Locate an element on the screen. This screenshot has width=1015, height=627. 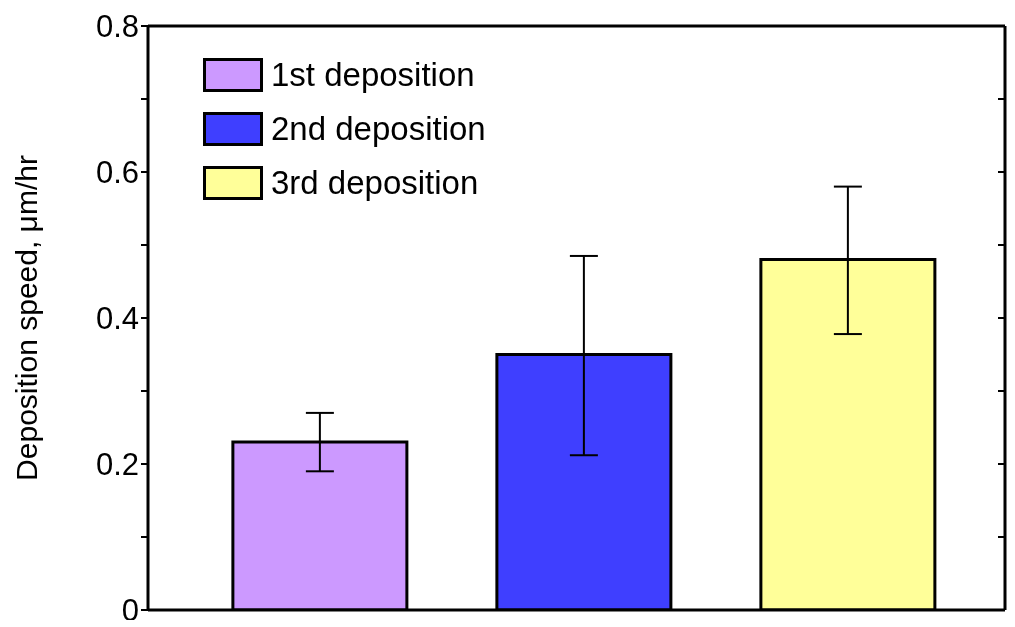
y-axis-title: Deposition speed, μm/hr is located at coordinates (26, 318).